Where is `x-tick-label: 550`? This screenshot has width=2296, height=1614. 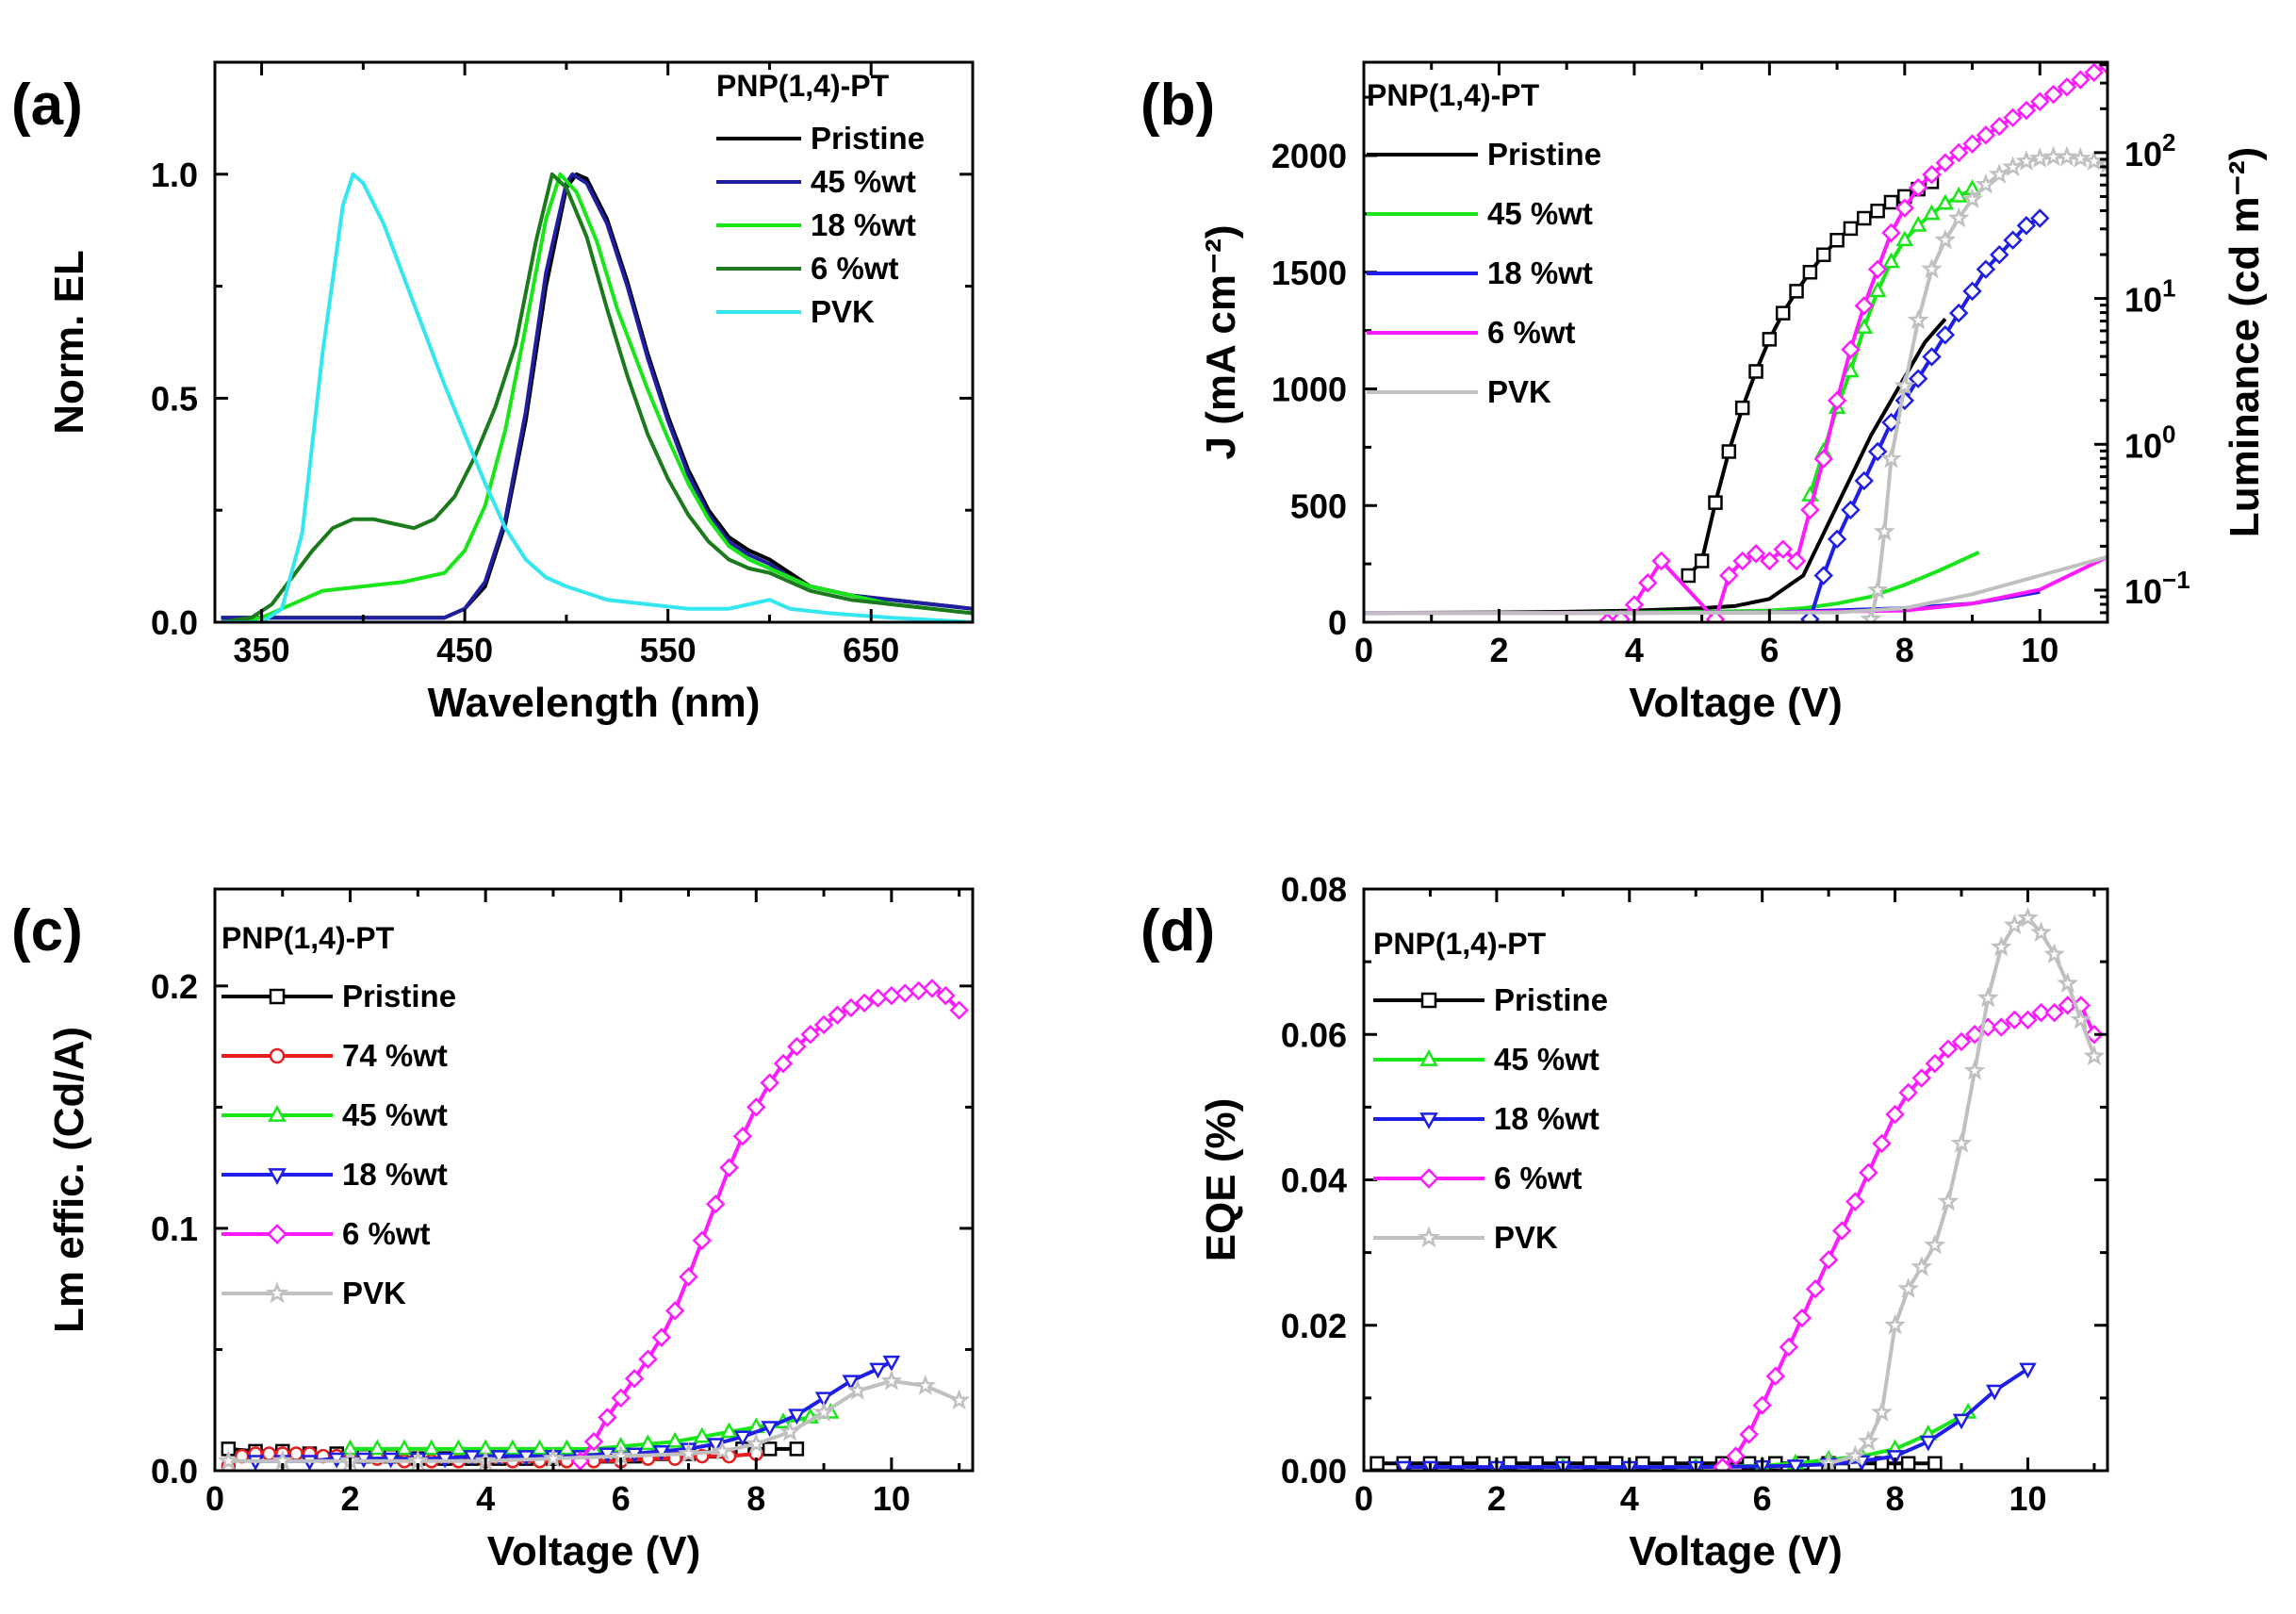
x-tick-label: 550 is located at coordinates (668, 650).